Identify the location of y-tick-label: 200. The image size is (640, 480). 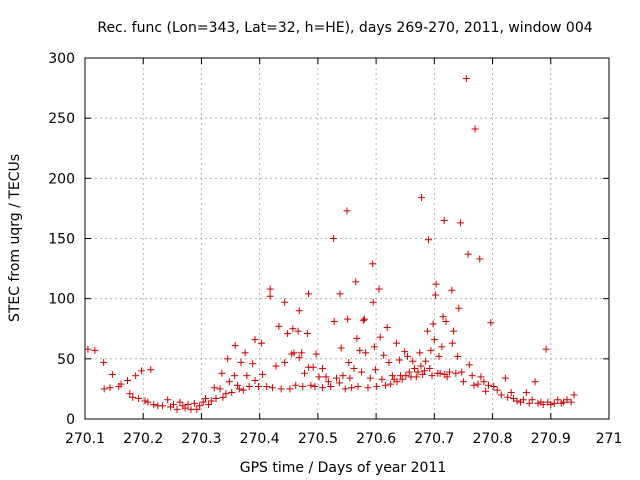
(61, 179).